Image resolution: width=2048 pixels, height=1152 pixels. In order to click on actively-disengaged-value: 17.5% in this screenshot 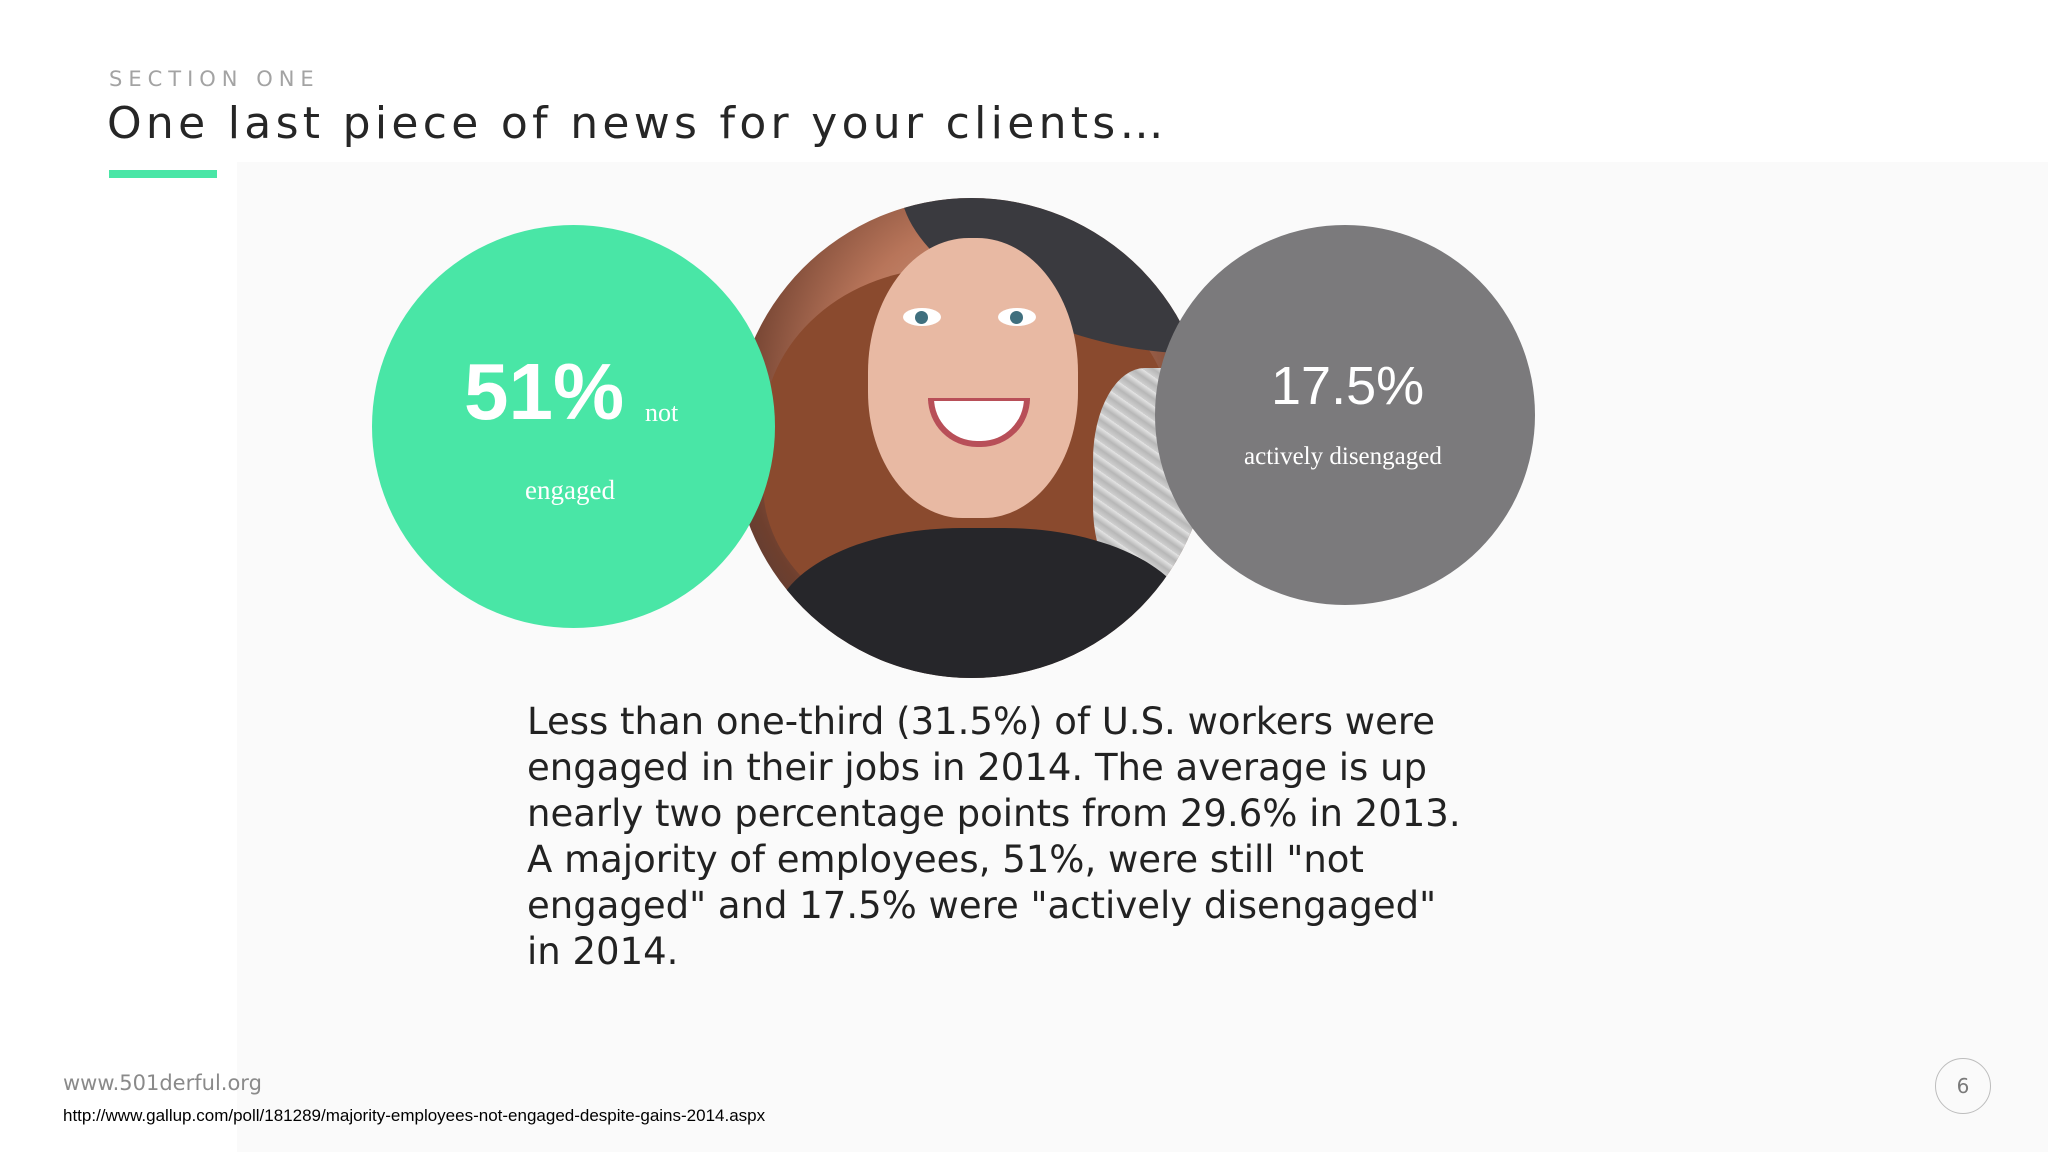, I will do `click(1348, 386)`.